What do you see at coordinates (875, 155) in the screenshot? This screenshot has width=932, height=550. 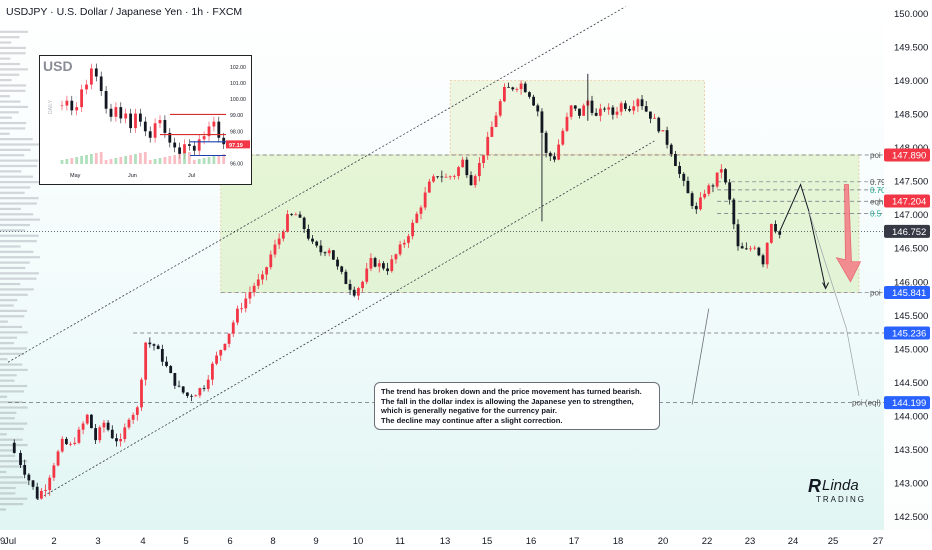 I see `level-label: poi` at bounding box center [875, 155].